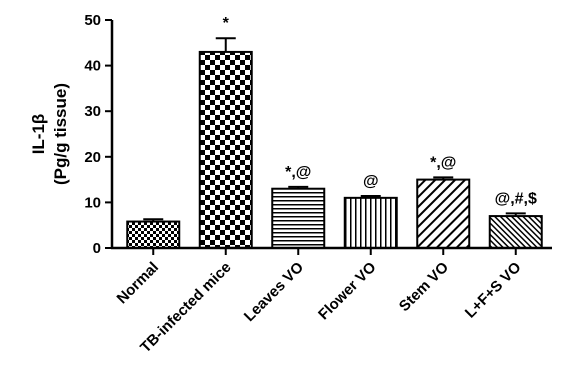 The width and height of the screenshot is (569, 370). What do you see at coordinates (298, 218) in the screenshot?
I see `bar-leaves-vo` at bounding box center [298, 218].